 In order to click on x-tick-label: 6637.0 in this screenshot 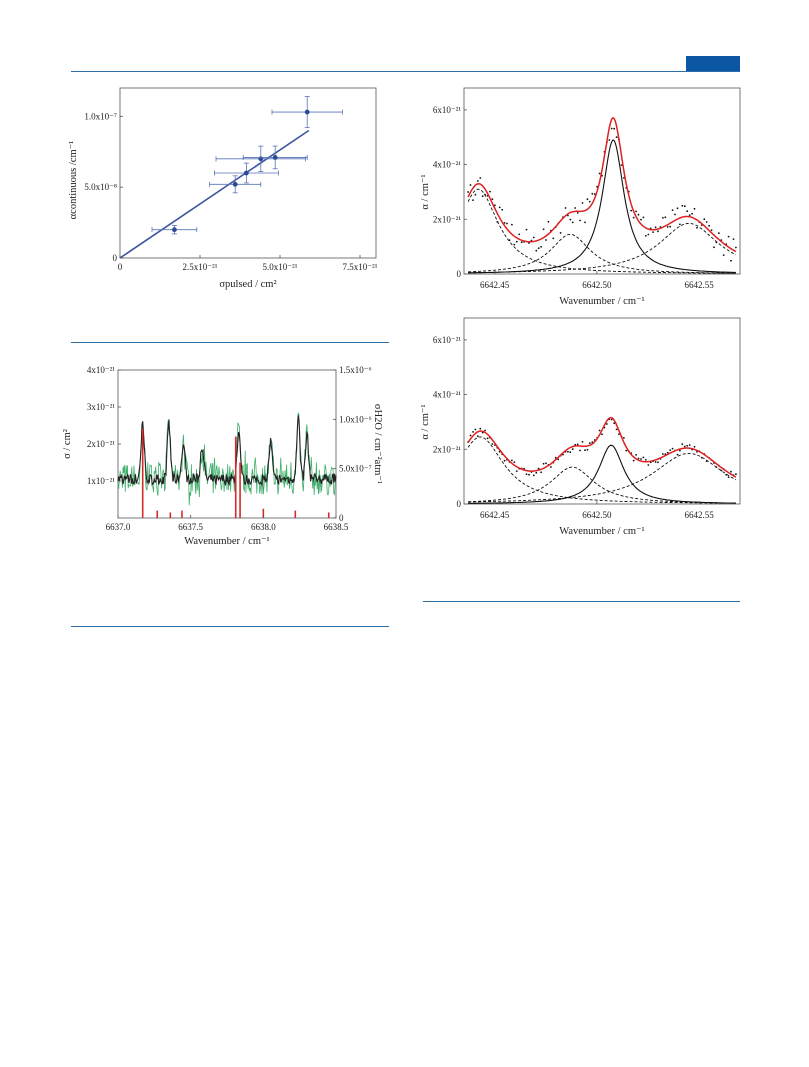, I will do `click(118, 527)`.